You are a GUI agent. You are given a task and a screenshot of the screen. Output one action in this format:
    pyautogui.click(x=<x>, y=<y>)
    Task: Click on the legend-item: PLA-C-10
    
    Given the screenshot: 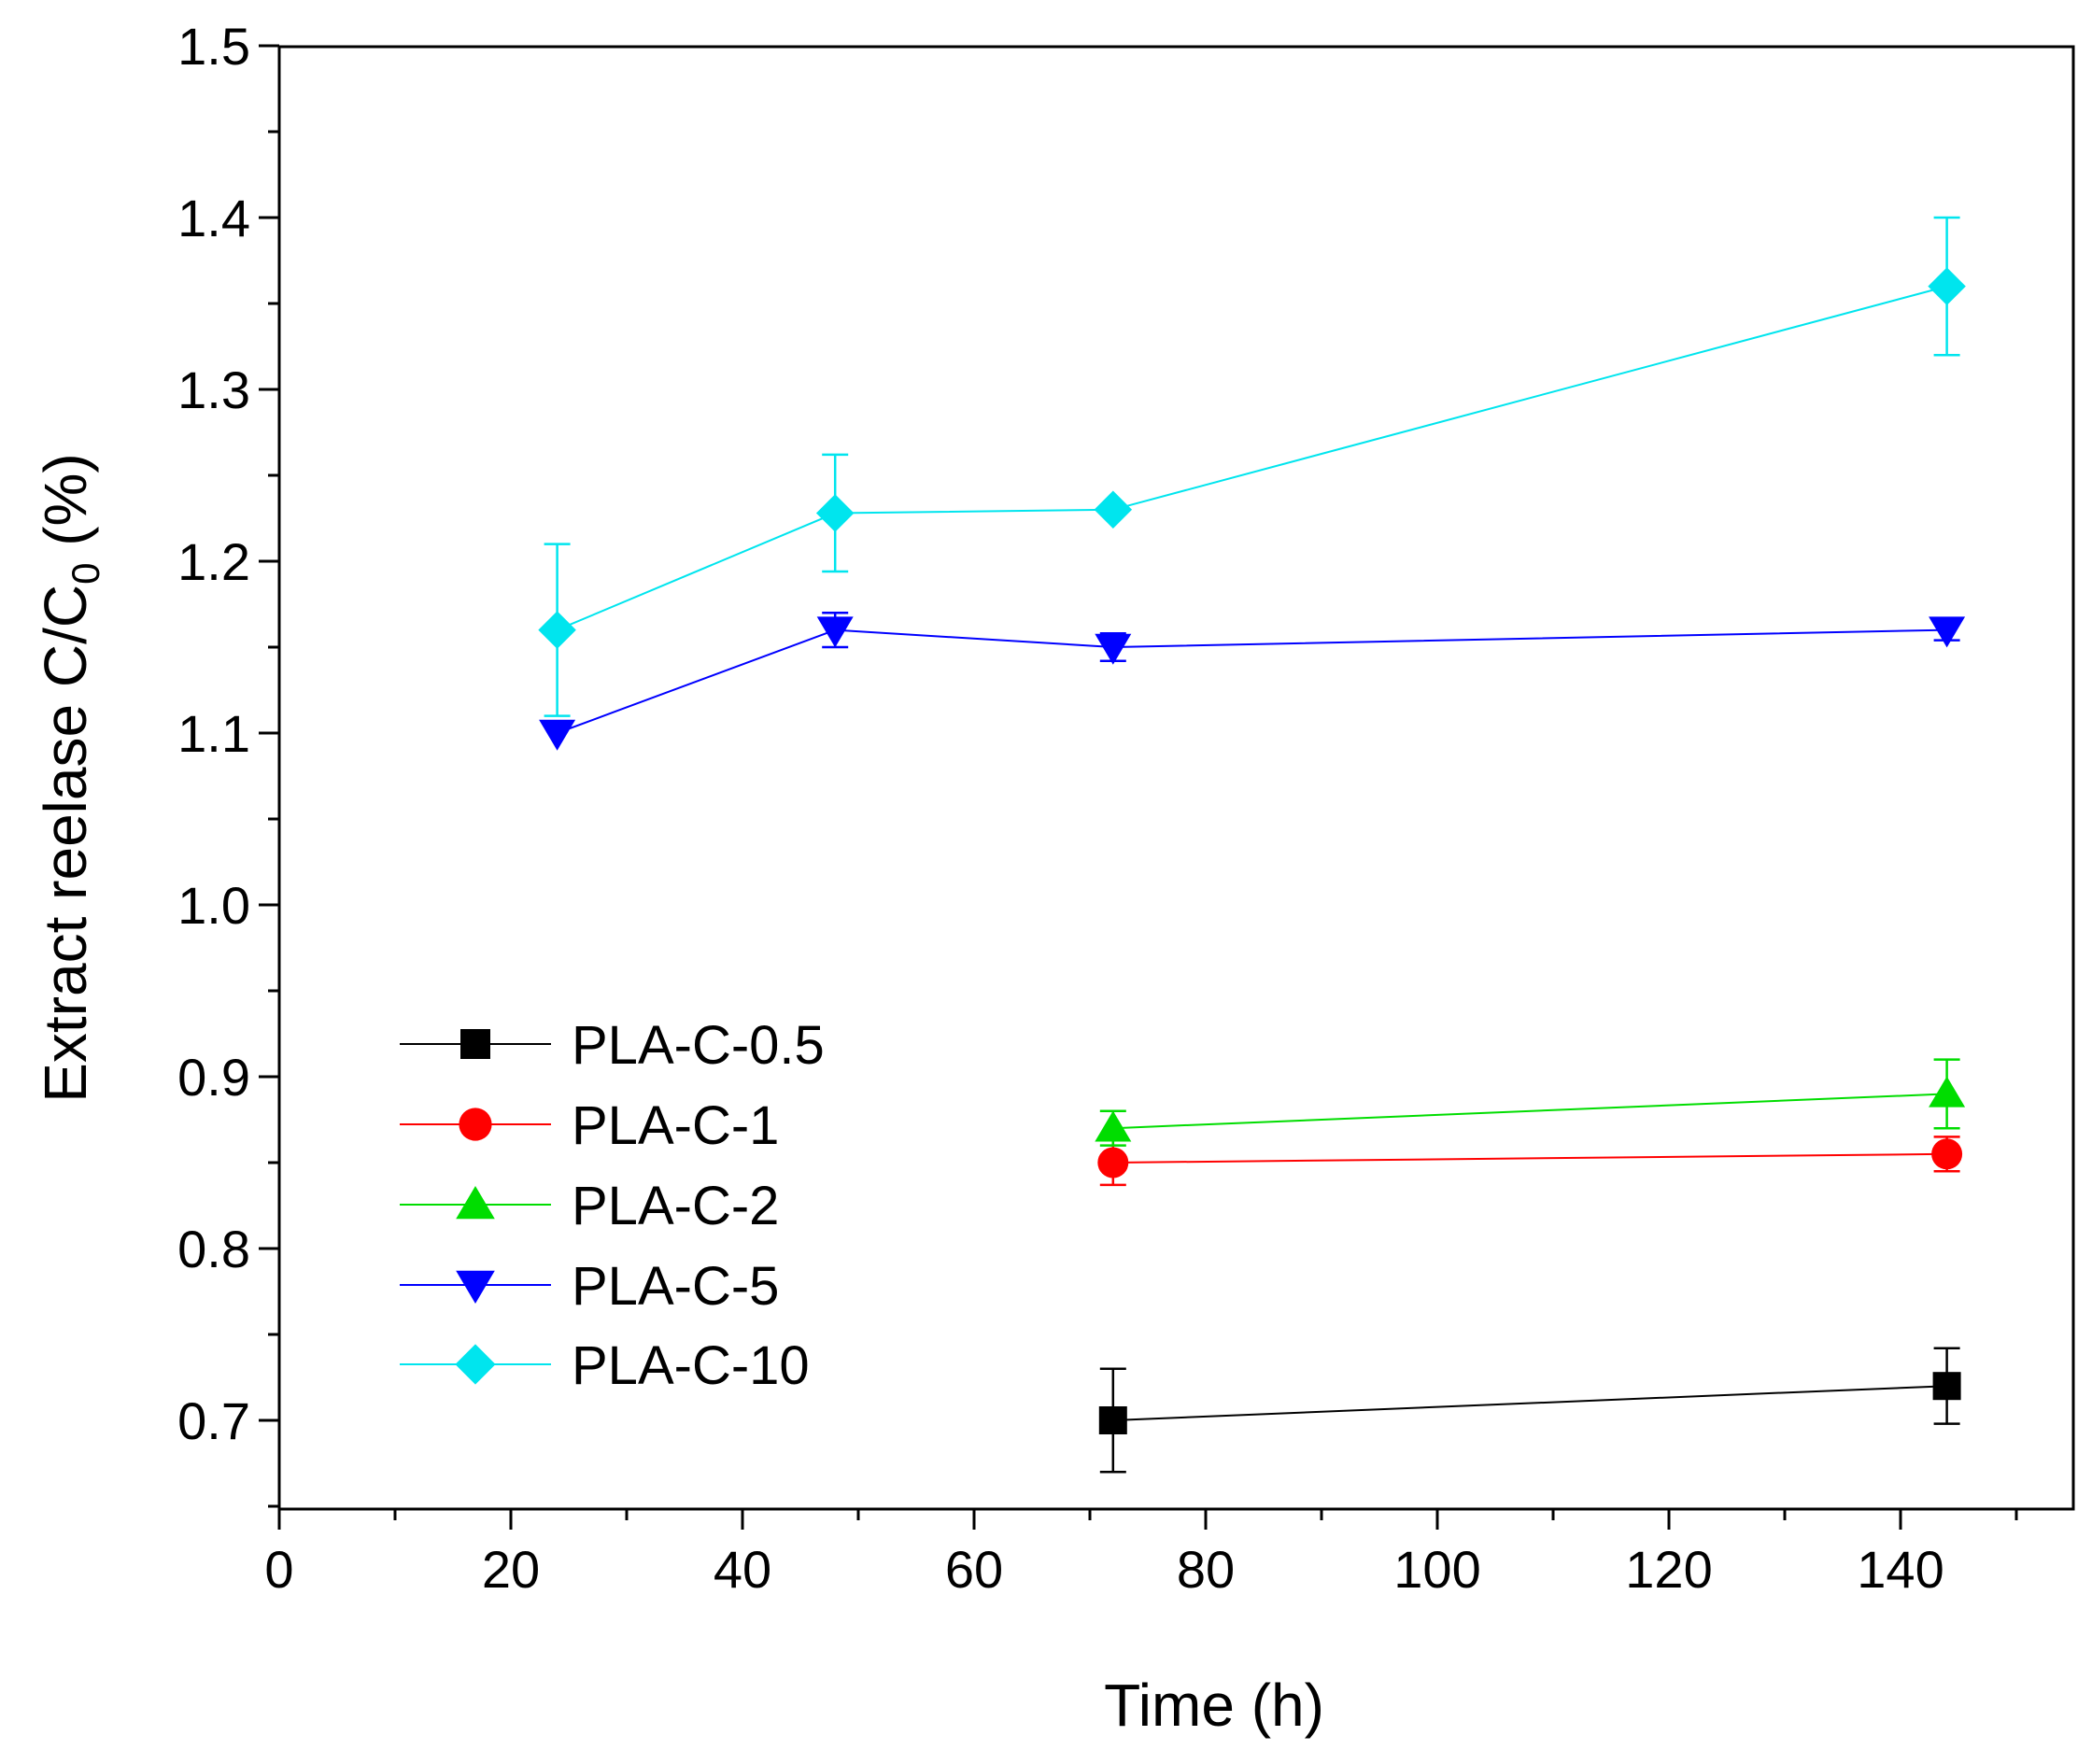 What is the action you would take?
    pyautogui.click(x=605, y=1365)
    